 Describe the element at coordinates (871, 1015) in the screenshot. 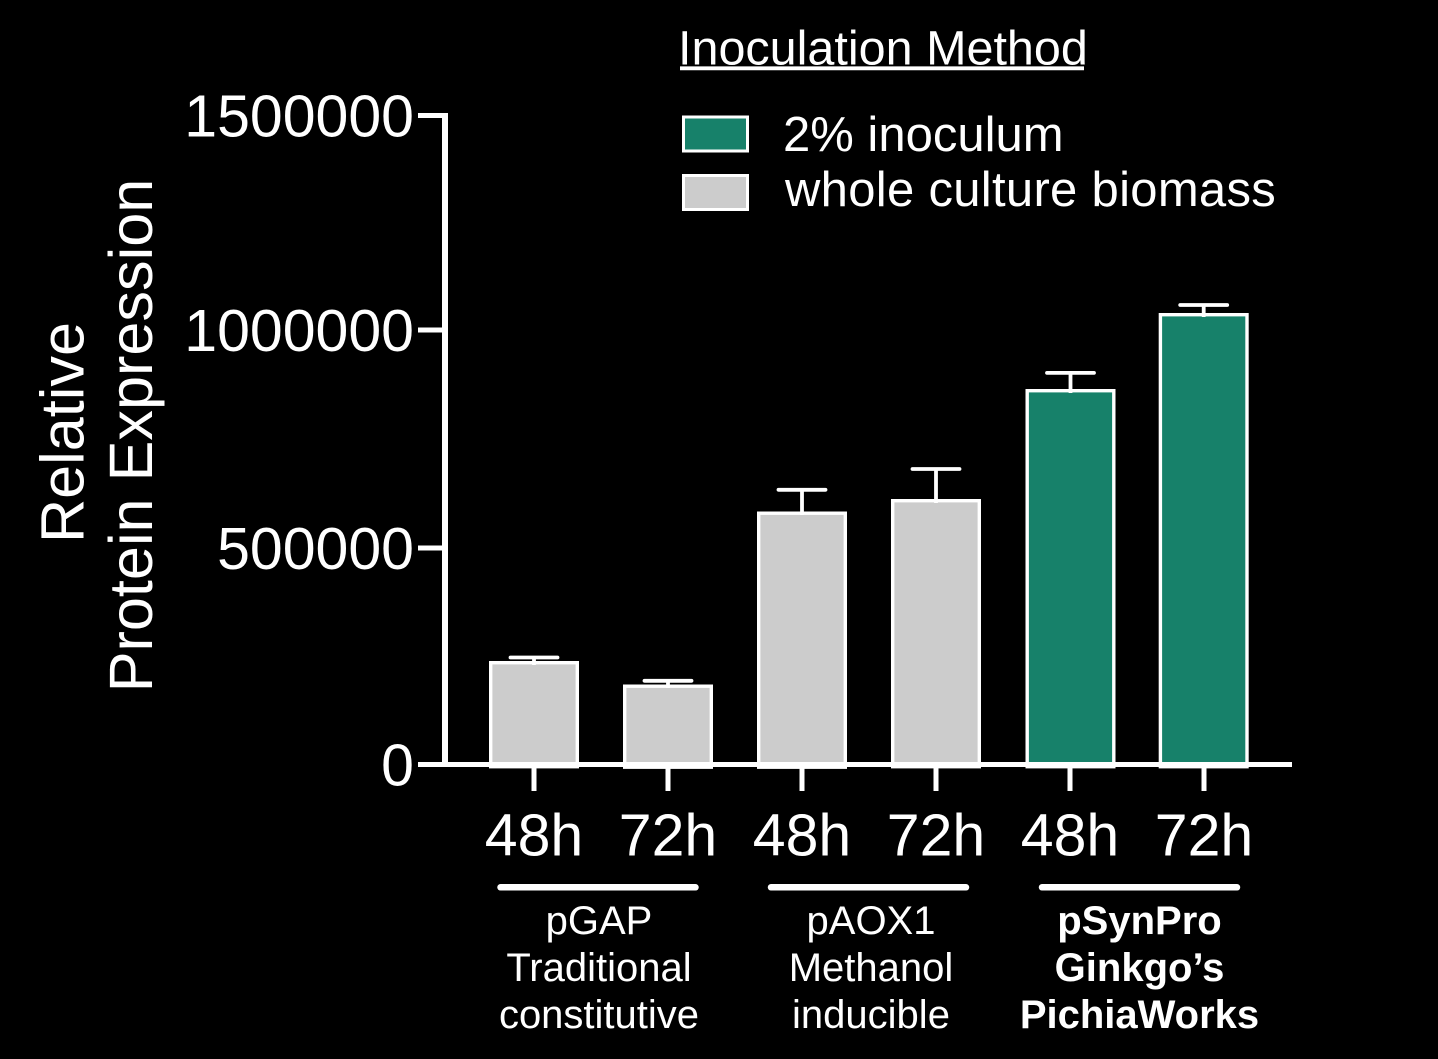

I see `svg-text: inducible` at that location.